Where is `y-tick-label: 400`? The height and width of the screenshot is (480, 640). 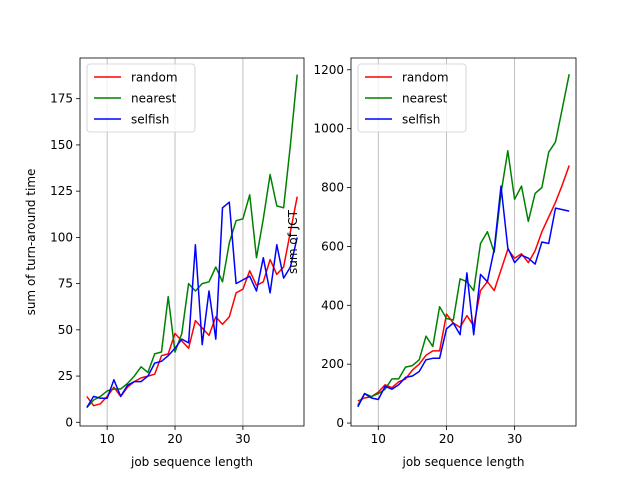
y-tick-label: 400 is located at coordinates (332, 305).